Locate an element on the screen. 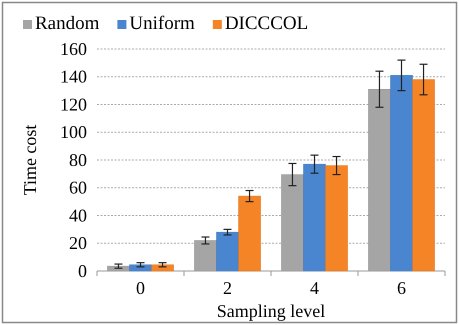 This screenshot has width=459, height=325. y-tick-label: 120 is located at coordinates (73, 104).